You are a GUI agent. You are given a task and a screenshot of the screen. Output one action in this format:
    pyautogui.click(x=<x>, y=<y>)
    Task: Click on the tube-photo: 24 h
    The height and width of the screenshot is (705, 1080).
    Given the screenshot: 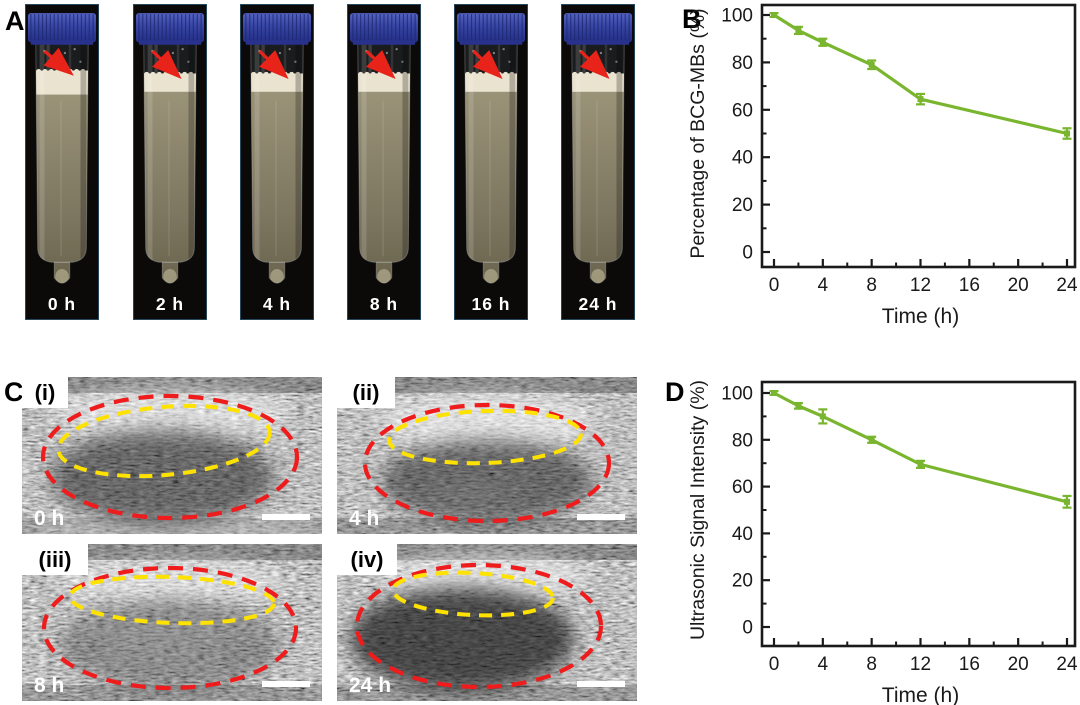 What is the action you would take?
    pyautogui.click(x=598, y=162)
    